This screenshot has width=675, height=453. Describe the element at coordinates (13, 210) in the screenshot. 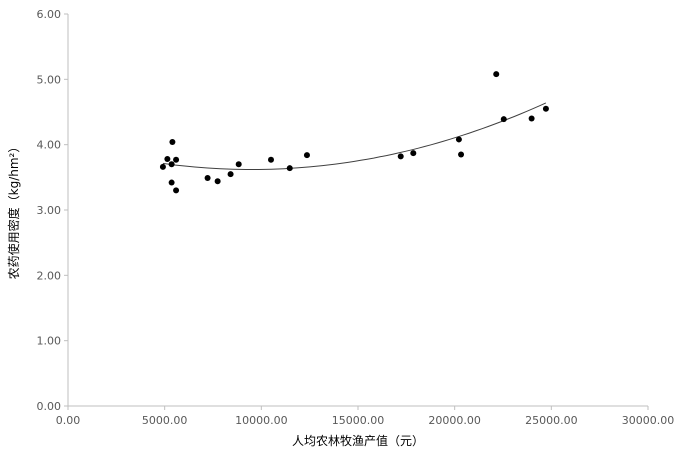

I see `y-axis-label: 农药使用密度（kg/hm²）` at that location.